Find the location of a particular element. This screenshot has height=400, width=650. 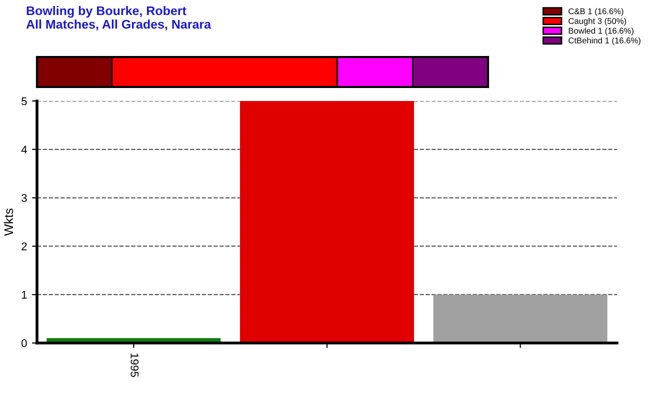

y-tick-label: 4 is located at coordinates (24, 150).